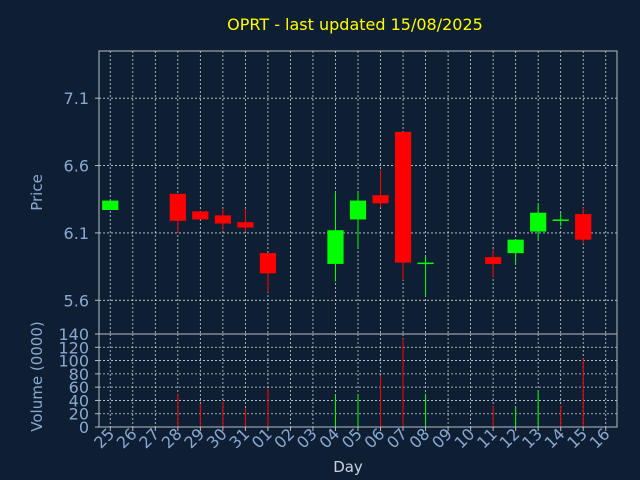 This screenshot has height=480, width=640. I want to click on volume-y-tick-label: 140, so click(73, 334).